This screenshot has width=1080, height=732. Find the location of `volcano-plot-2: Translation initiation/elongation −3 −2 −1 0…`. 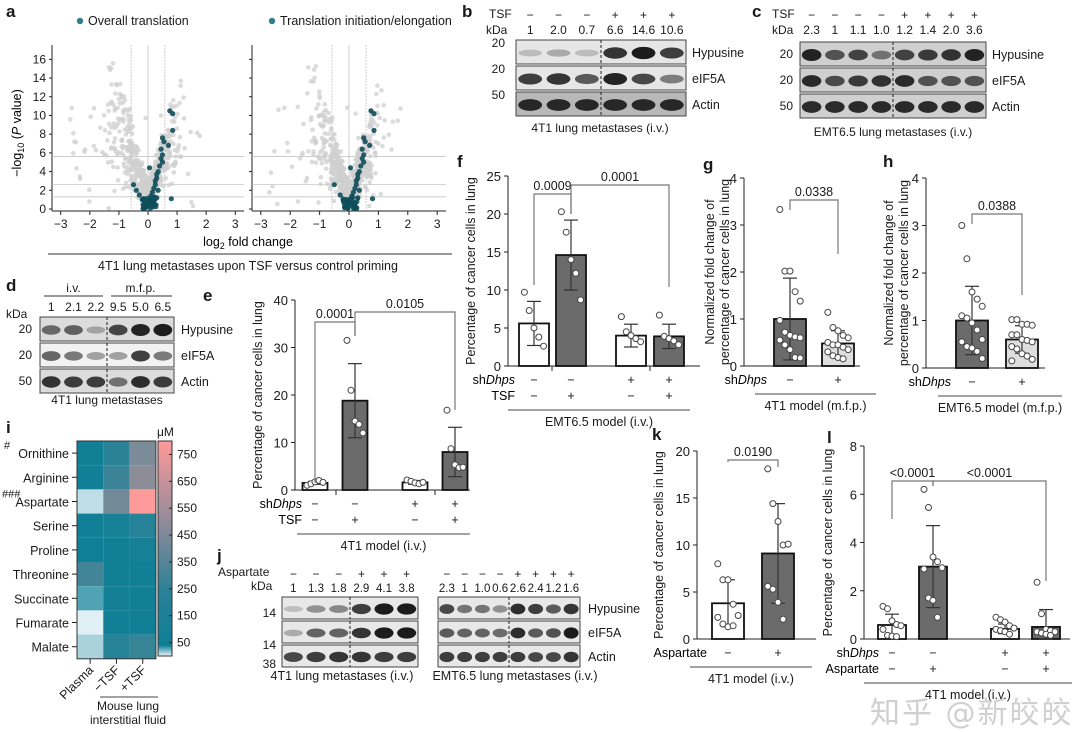

volcano-plot-2: Translation initiation/elongation −3 −2 −1 0… is located at coordinates (350, 122).